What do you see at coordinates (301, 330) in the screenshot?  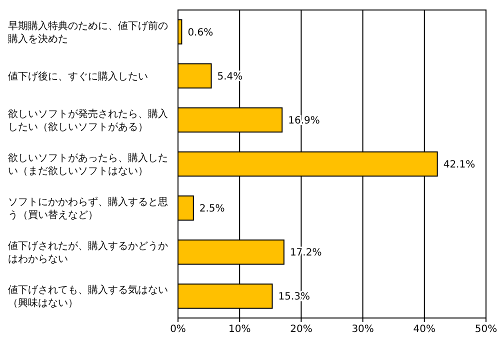 I see `x-tick-label: 20%` at bounding box center [301, 330].